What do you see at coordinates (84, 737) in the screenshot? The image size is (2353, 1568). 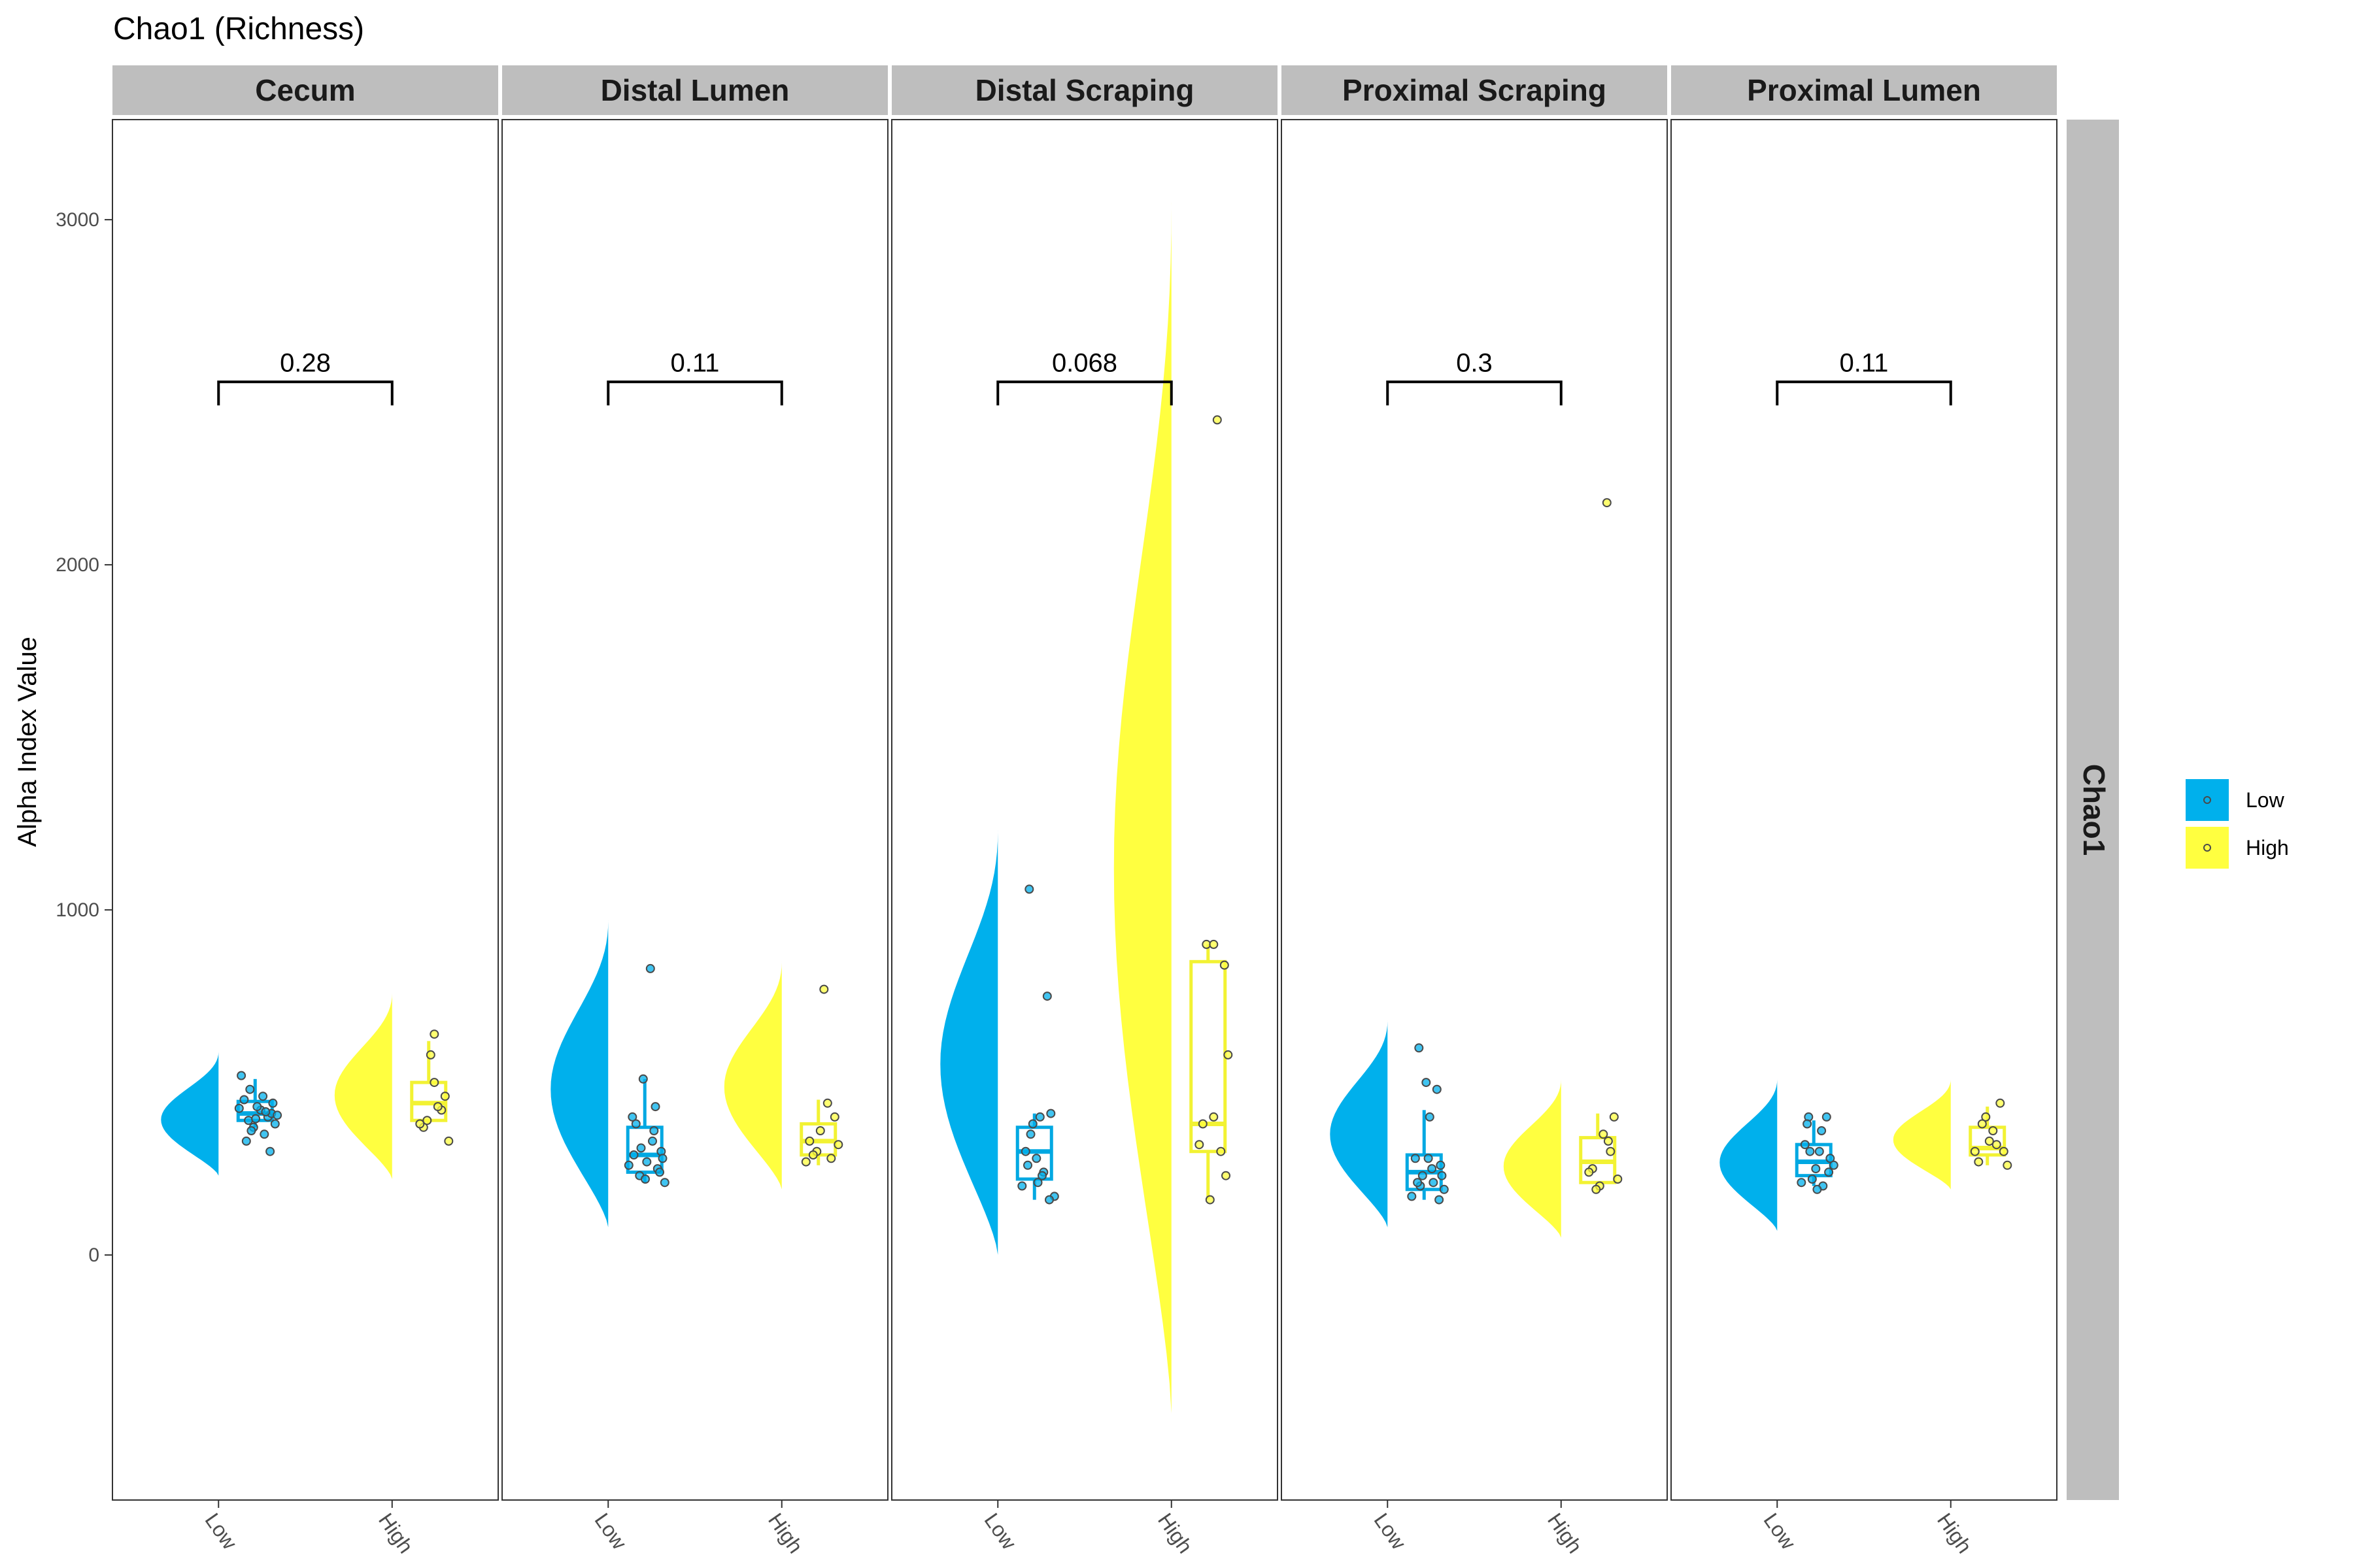 I see `y-axis: 0 1000 2000 3000` at bounding box center [84, 737].